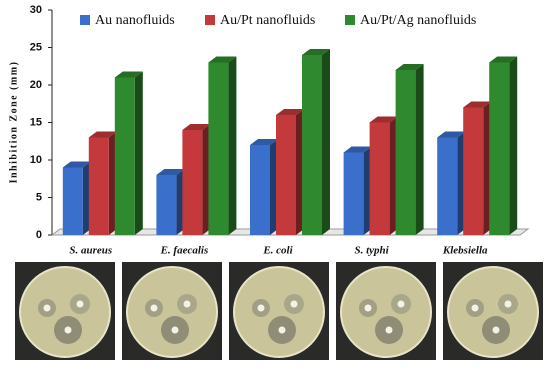 This screenshot has height=370, width=550. Describe the element at coordinates (90, 251) in the screenshot. I see `x-tick-label: S. aureus` at that location.